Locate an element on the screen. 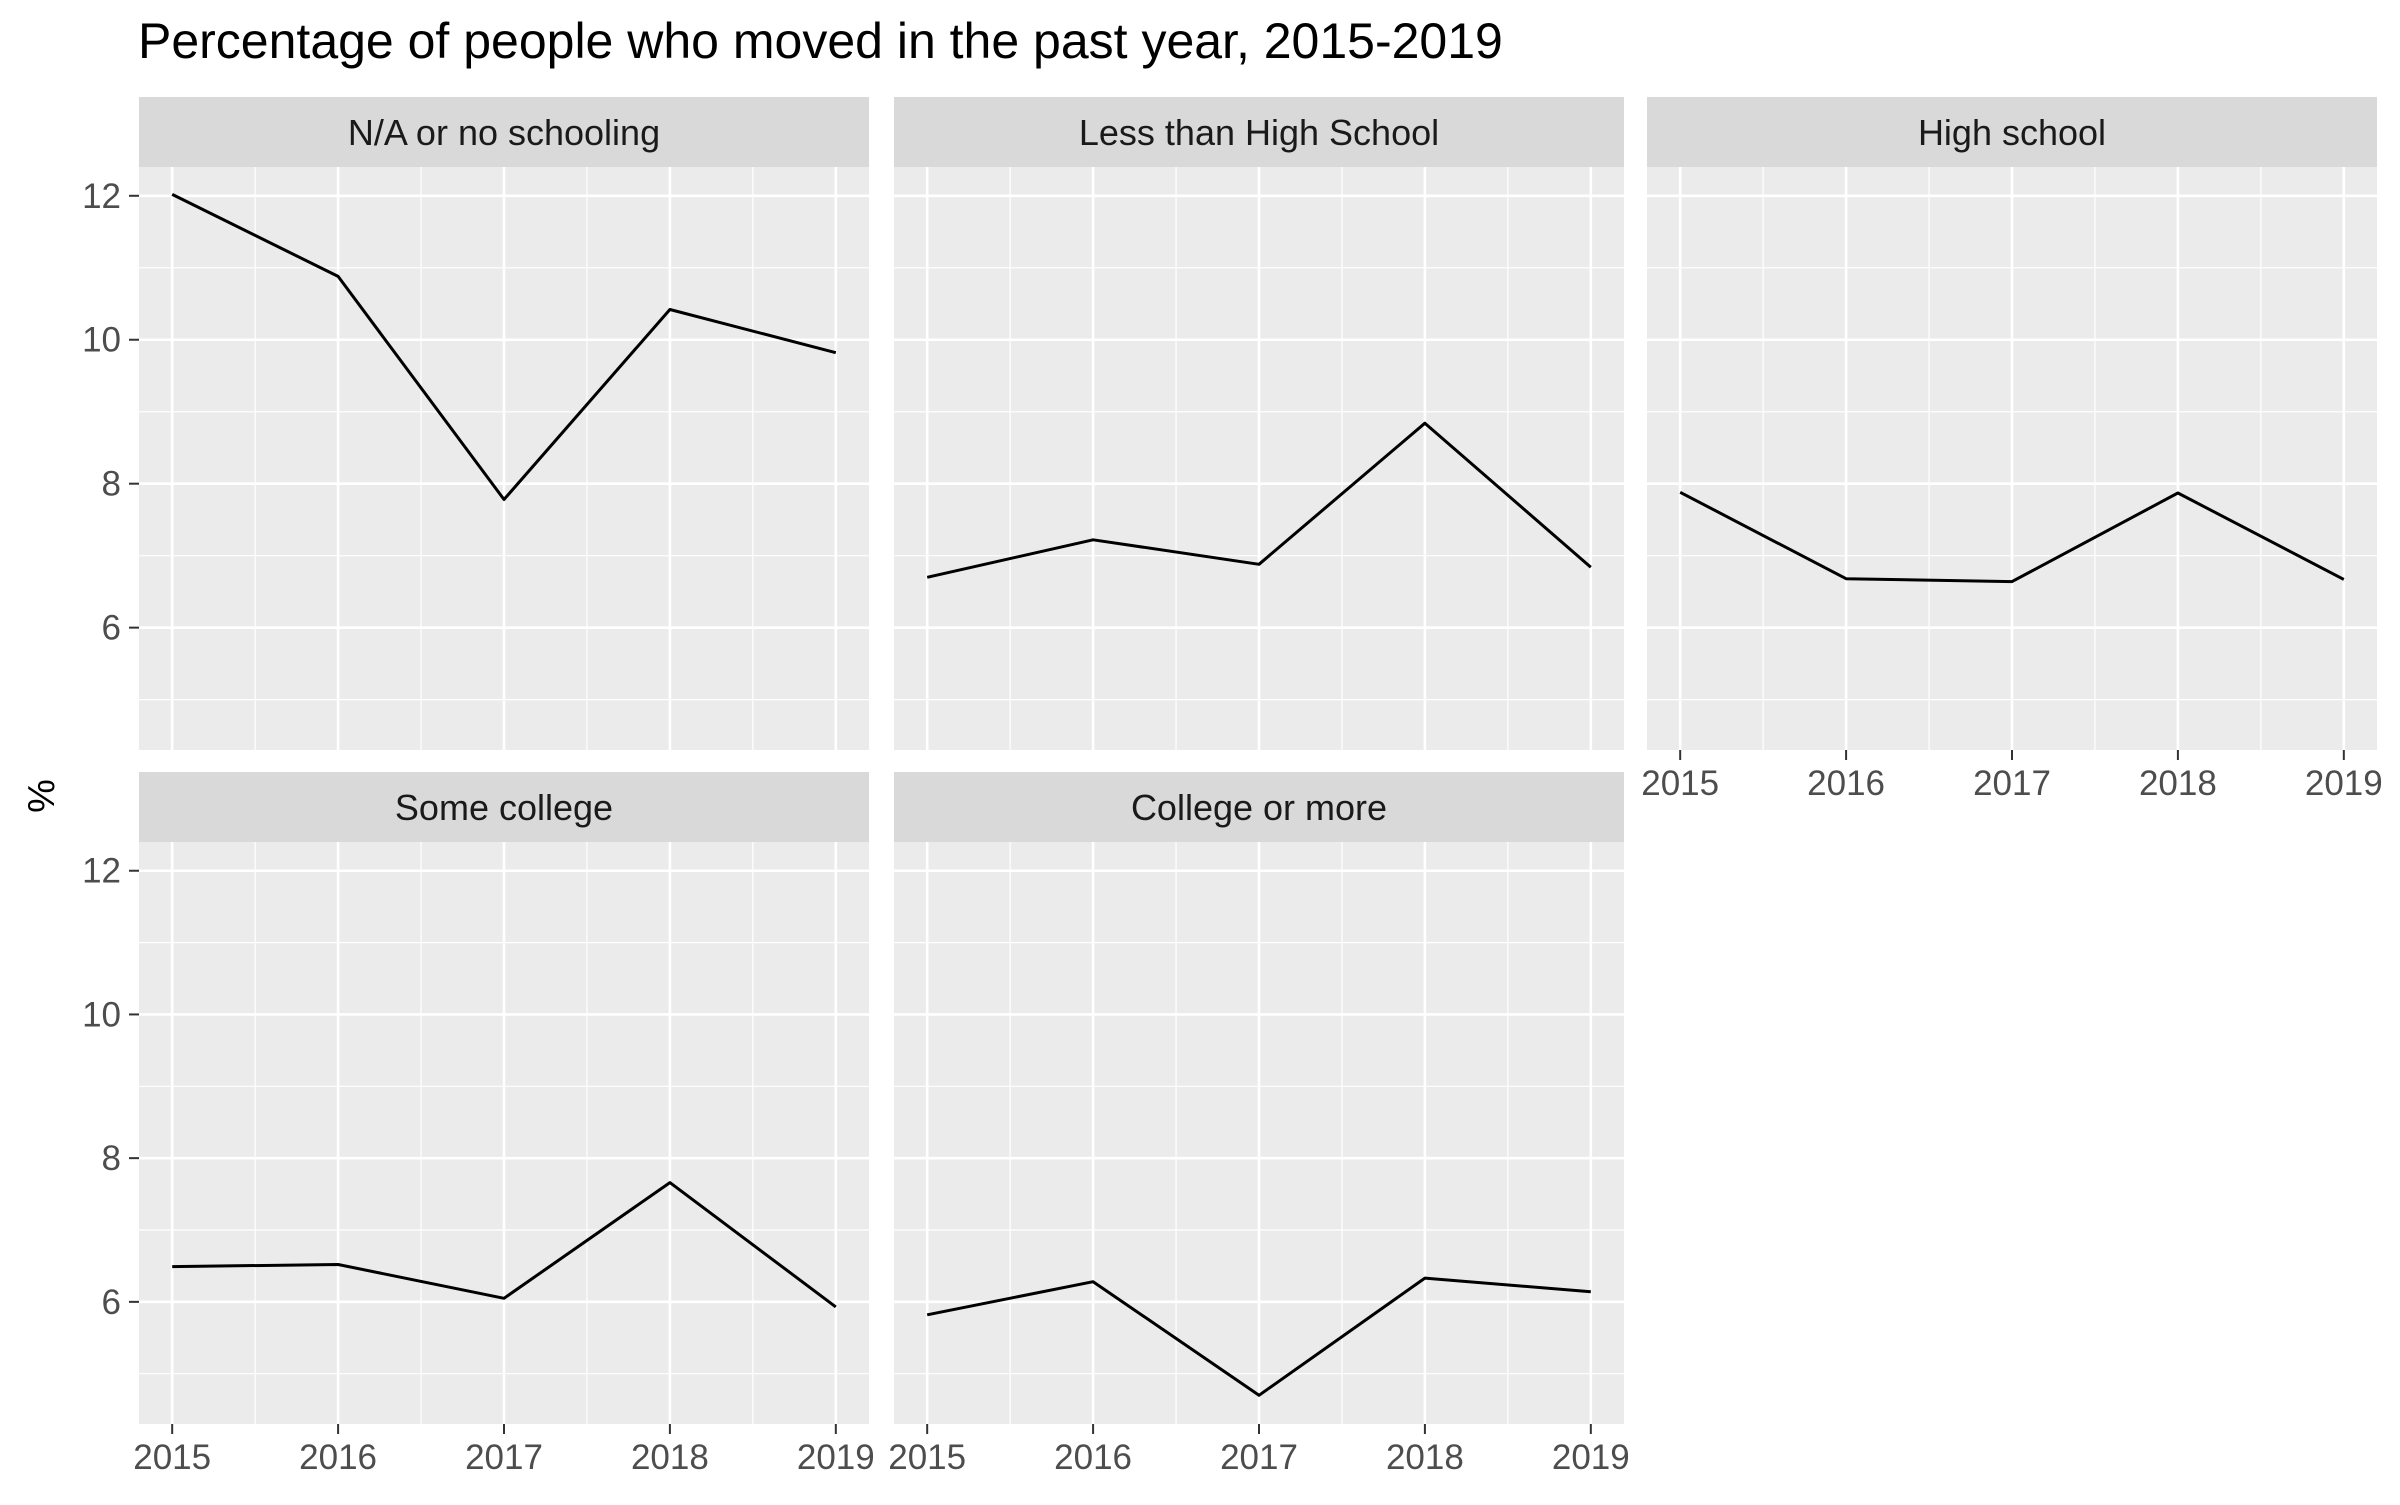  facet-strip-label: N/A or no schooling is located at coordinates (504, 132).